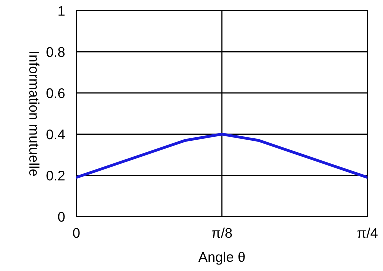  I want to click on y-tick-label: 0.4, so click(56, 135).